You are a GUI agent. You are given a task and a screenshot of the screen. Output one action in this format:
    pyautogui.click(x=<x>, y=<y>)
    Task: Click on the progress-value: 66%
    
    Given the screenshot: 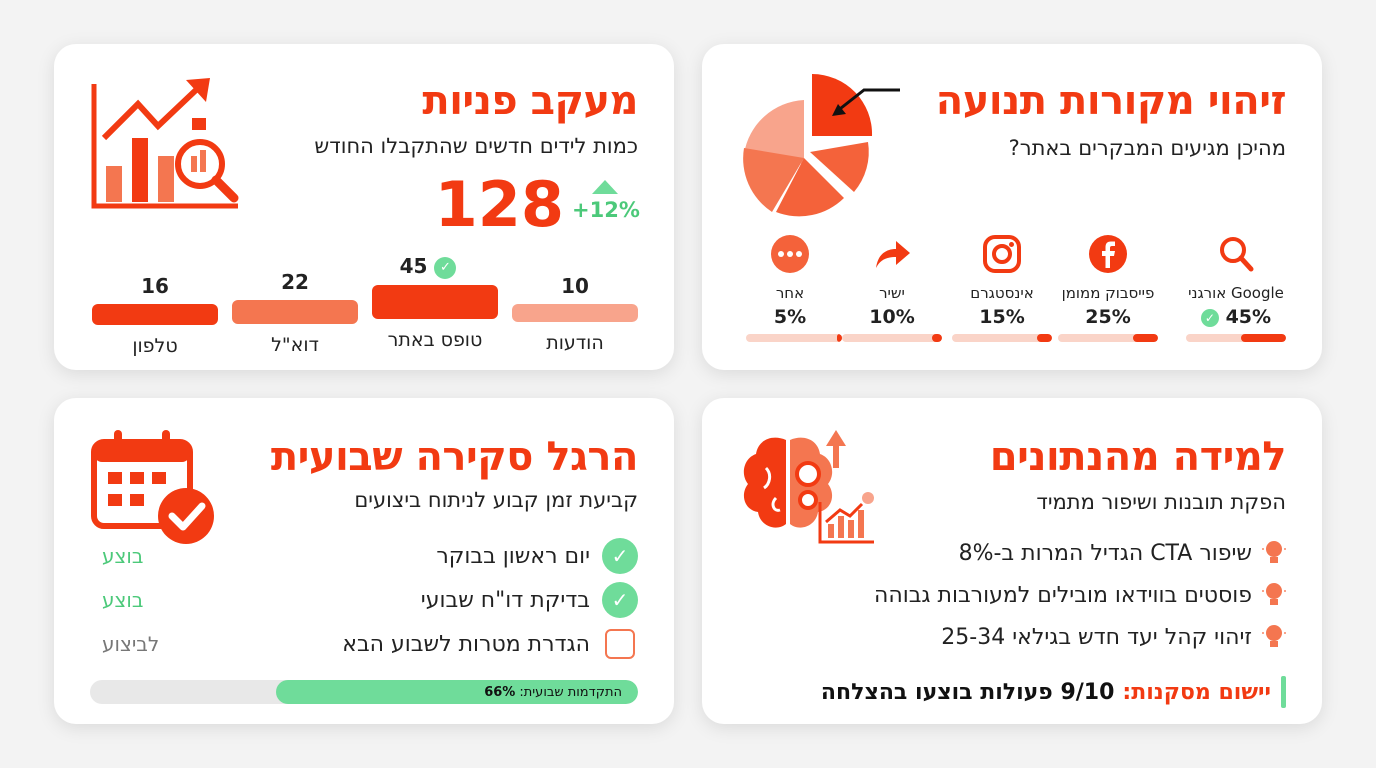 What is the action you would take?
    pyautogui.click(x=500, y=692)
    